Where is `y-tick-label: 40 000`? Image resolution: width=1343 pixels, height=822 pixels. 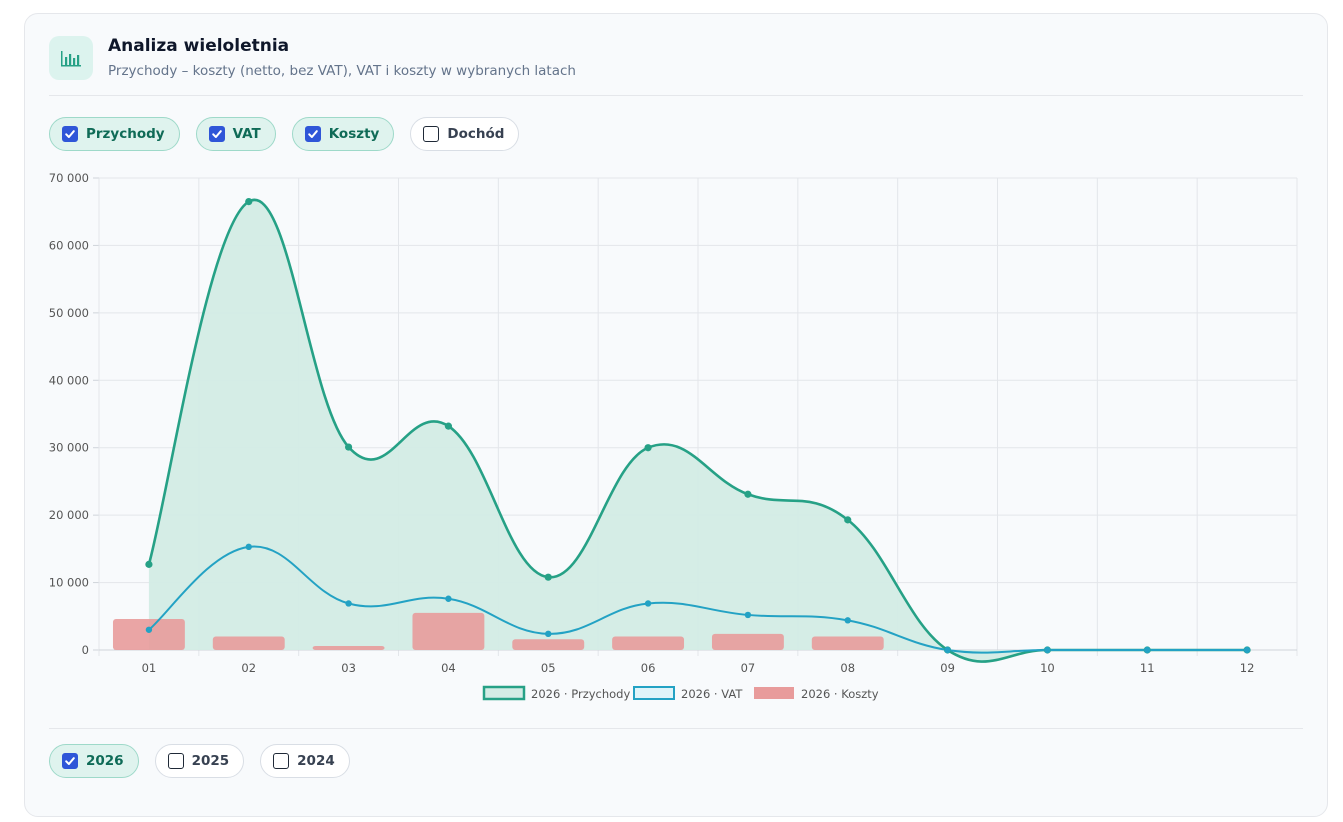 y-tick-label: 40 000 is located at coordinates (69, 380).